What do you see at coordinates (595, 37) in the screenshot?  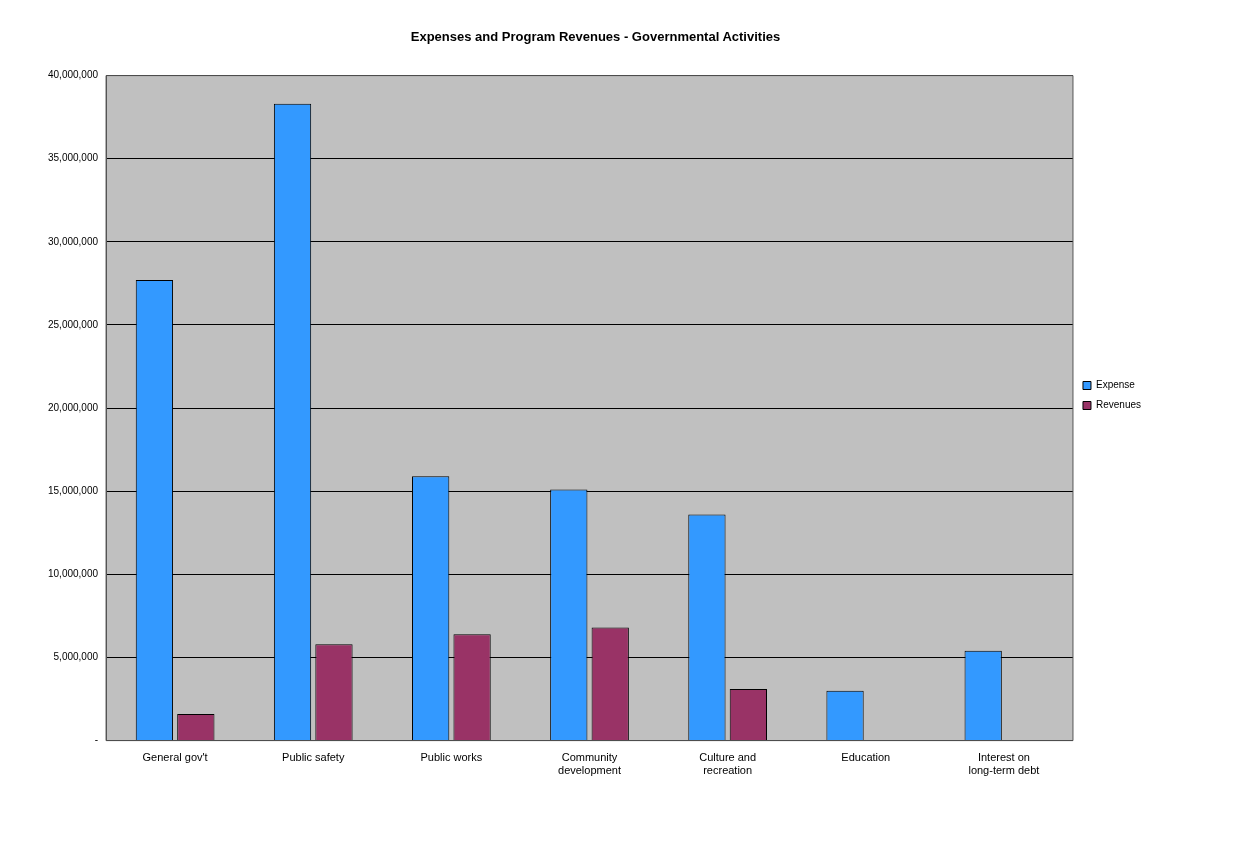 I see `chart-title: Expenses and Program Revenues - Governmental Activities` at bounding box center [595, 37].